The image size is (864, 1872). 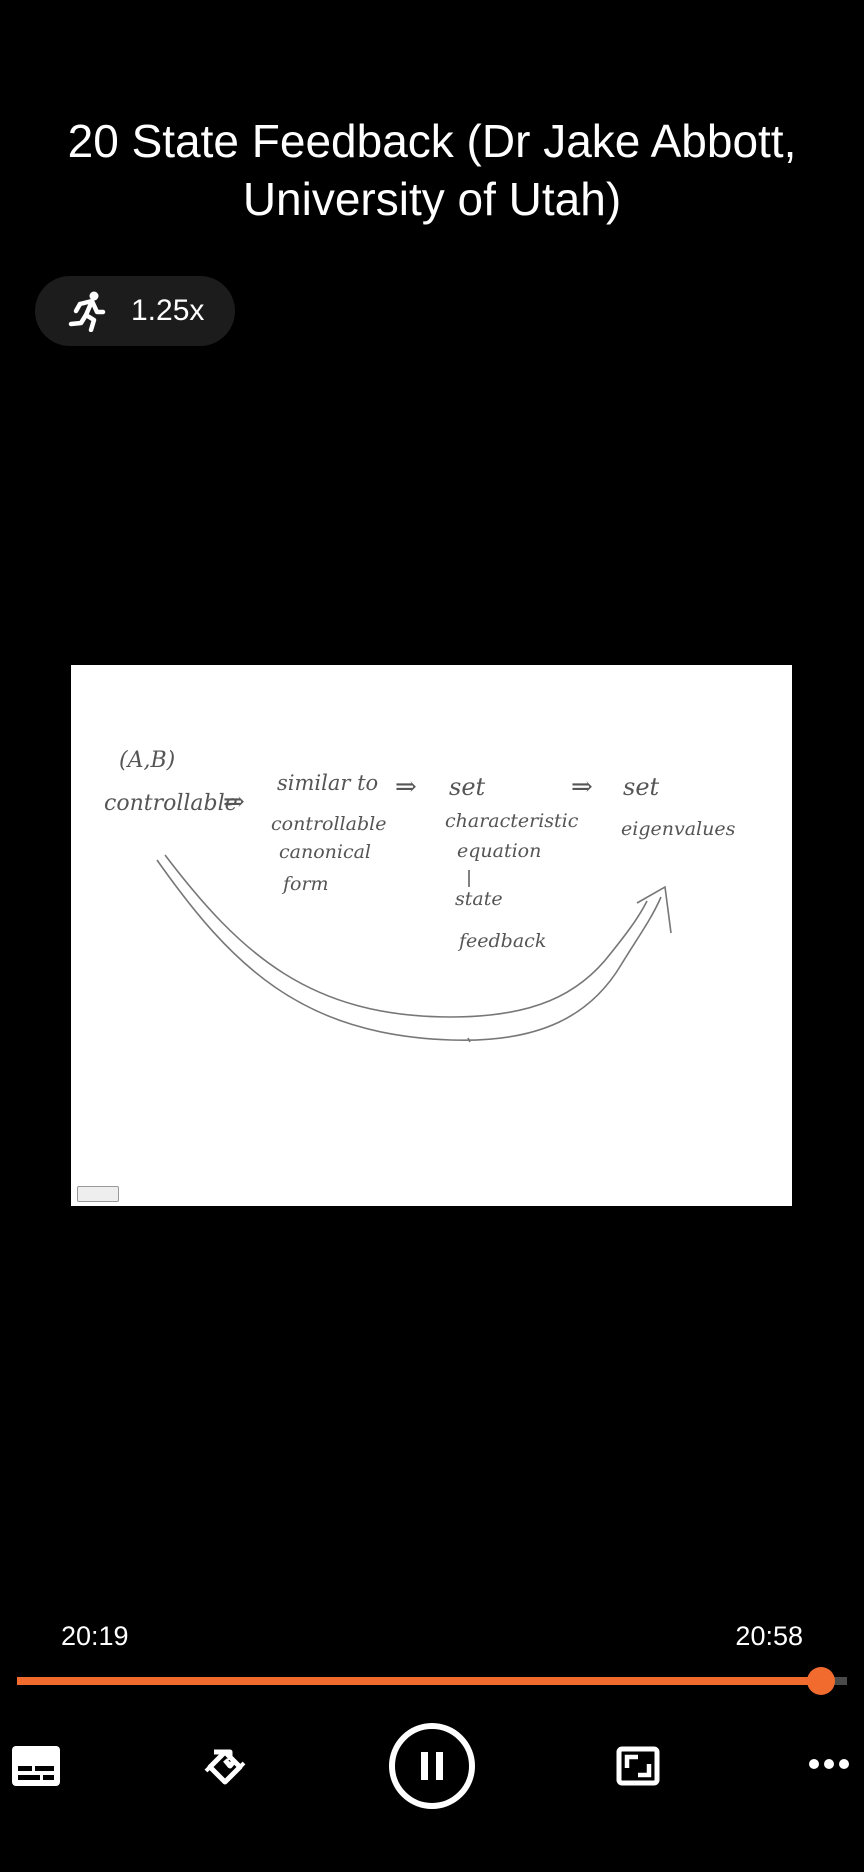 I want to click on note-controllable: controllable, so click(x=171, y=803).